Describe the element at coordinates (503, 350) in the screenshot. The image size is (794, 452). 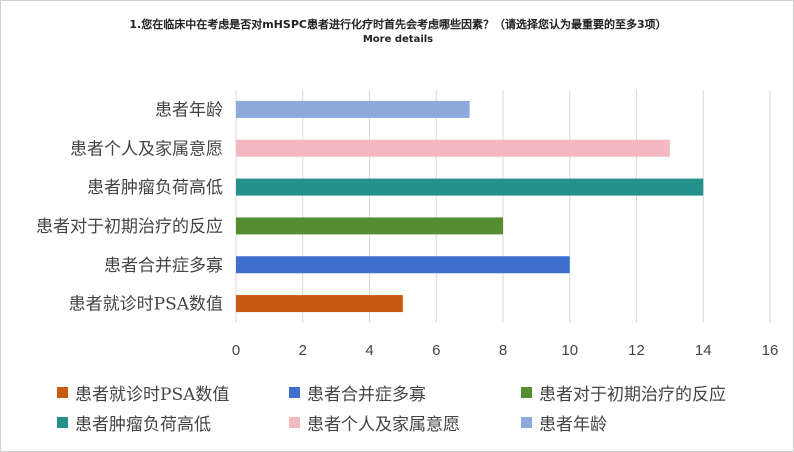
I see `x-tick-label: 8` at that location.